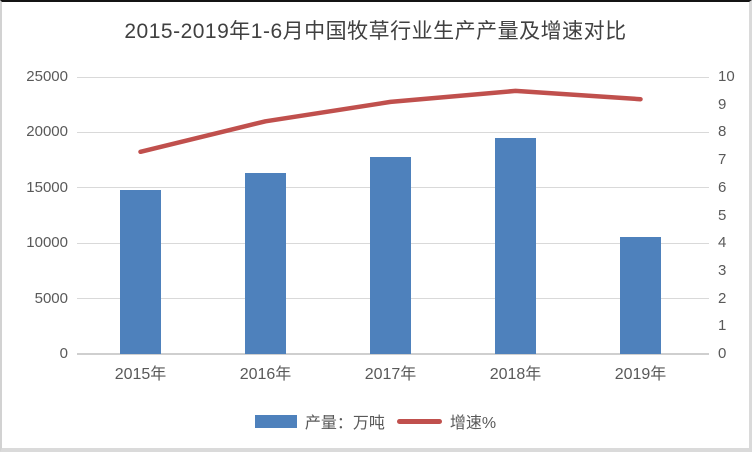  What do you see at coordinates (722, 132) in the screenshot?
I see `y-axis-right-tick: 8` at bounding box center [722, 132].